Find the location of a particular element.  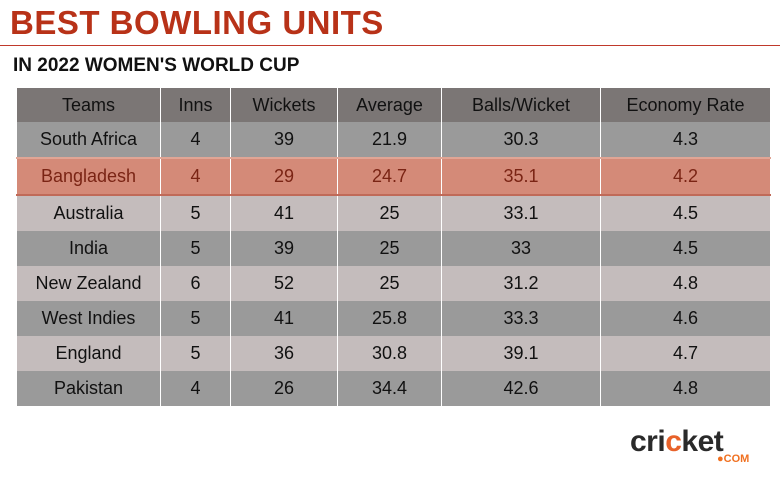

column-header: Balls/Wicket is located at coordinates (521, 105).